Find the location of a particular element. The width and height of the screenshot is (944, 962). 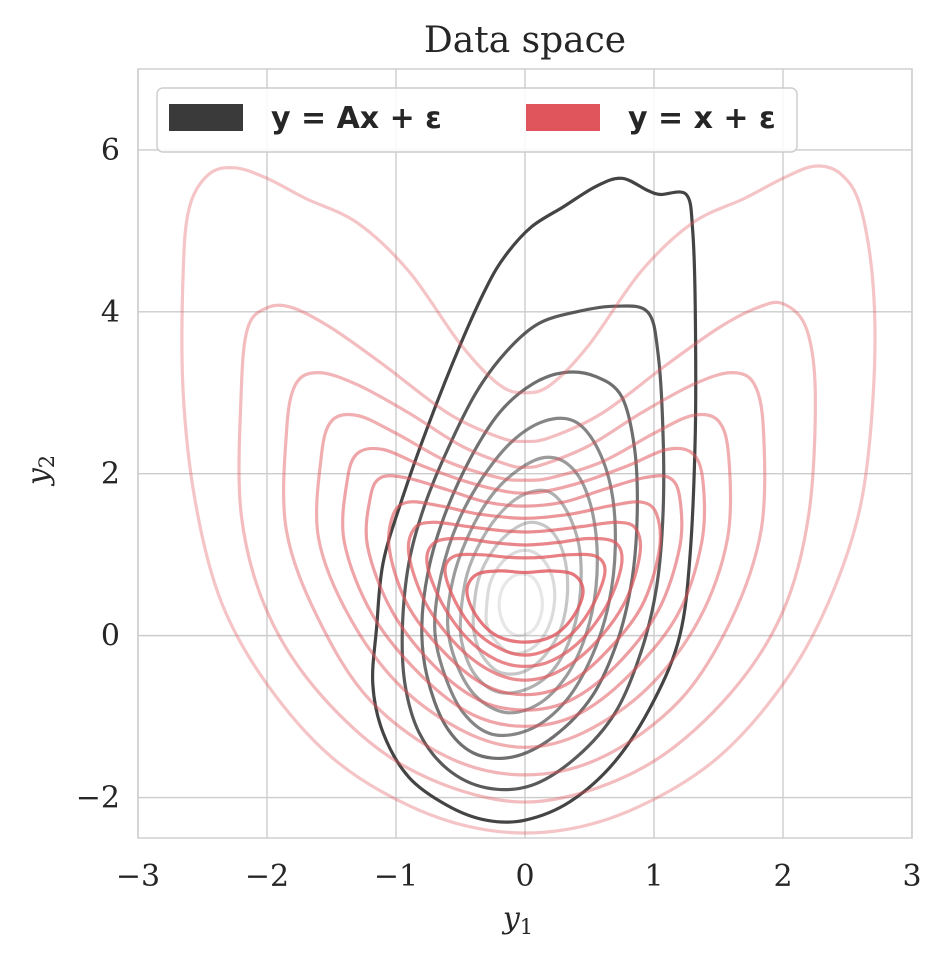

x-tick-label: −1 is located at coordinates (396, 876).